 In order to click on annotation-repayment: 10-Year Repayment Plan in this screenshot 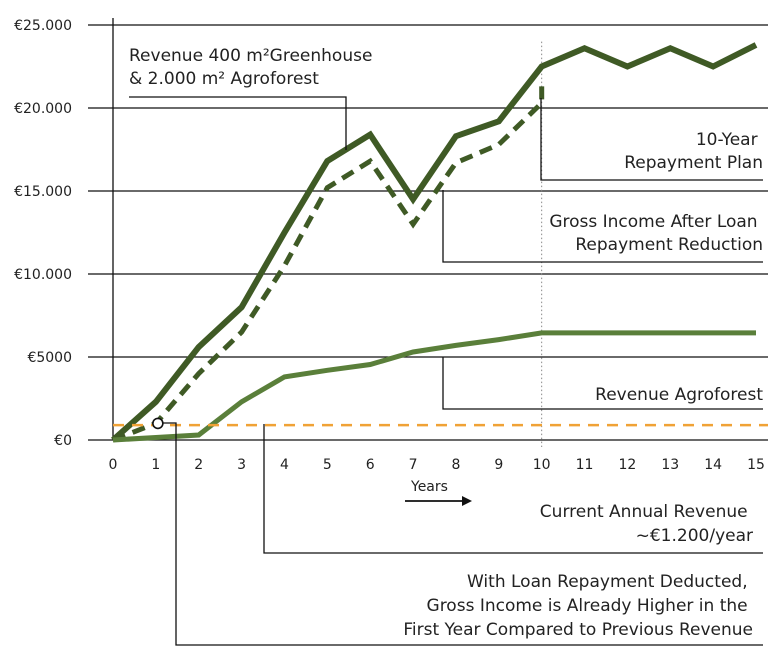, I will do `click(693, 151)`.